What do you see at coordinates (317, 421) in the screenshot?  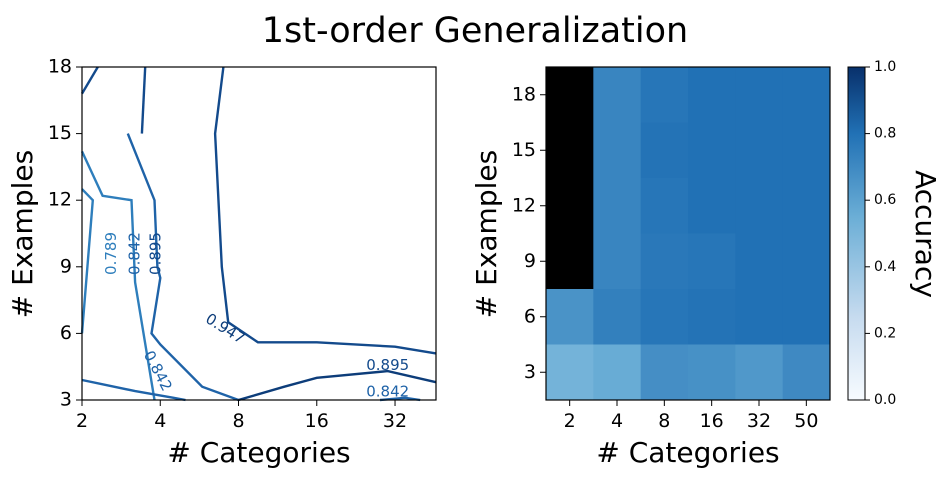 I see `contour-x-tick-16: 16` at bounding box center [317, 421].